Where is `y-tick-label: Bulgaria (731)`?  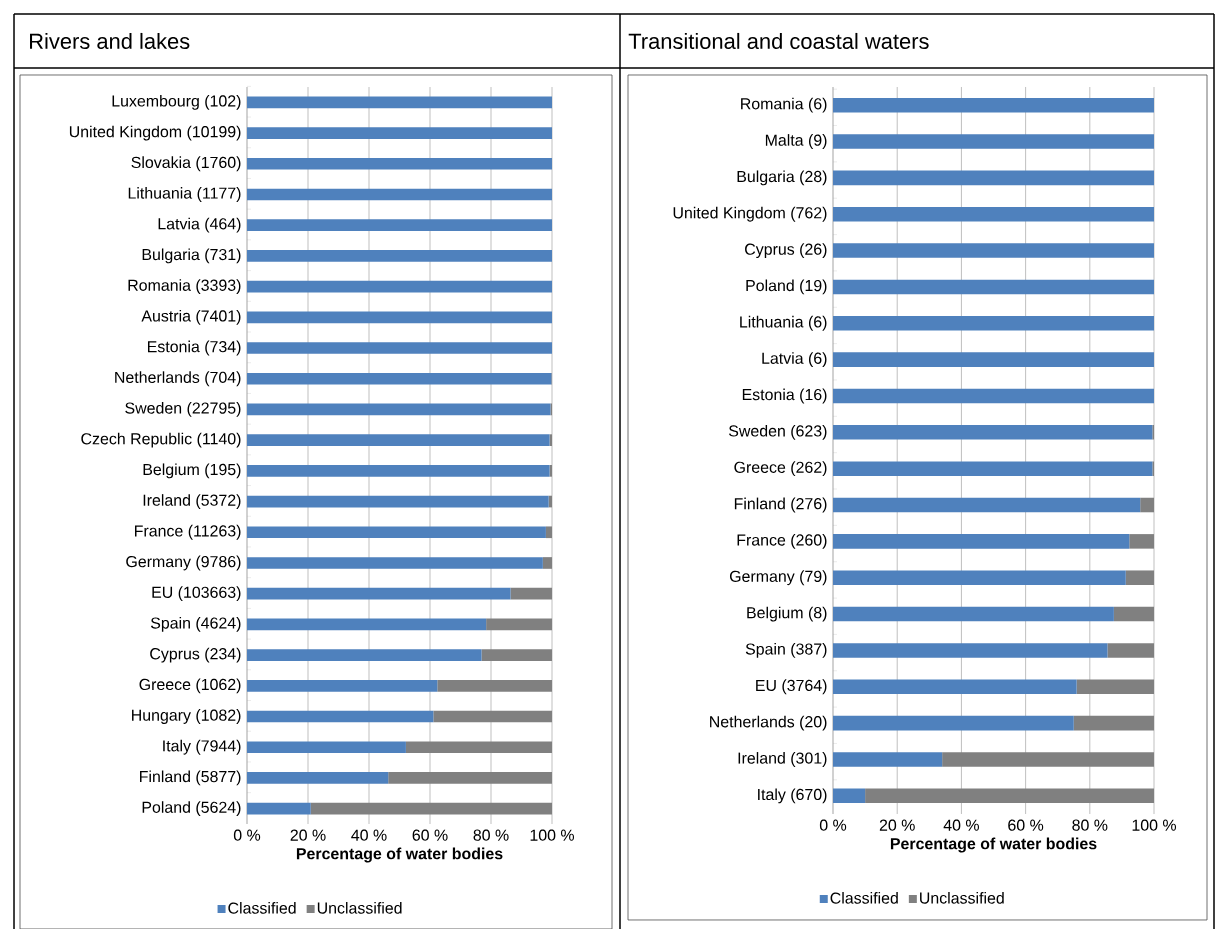
y-tick-label: Bulgaria (731) is located at coordinates (191, 256).